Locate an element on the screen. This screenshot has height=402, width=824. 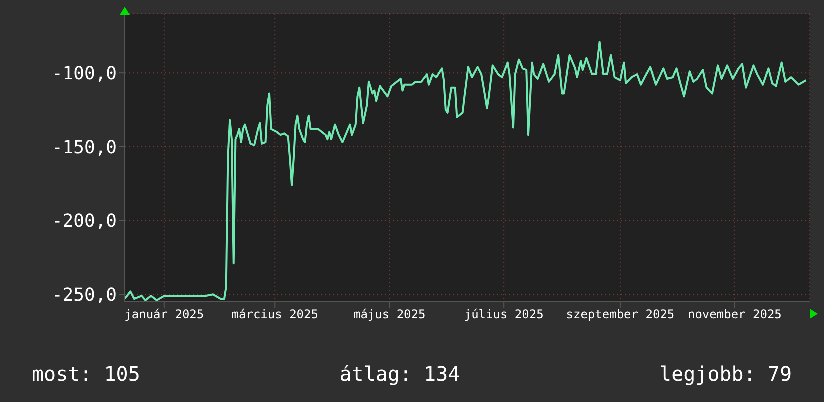
x-tick-label: szeptember 2025 is located at coordinates (620, 315).